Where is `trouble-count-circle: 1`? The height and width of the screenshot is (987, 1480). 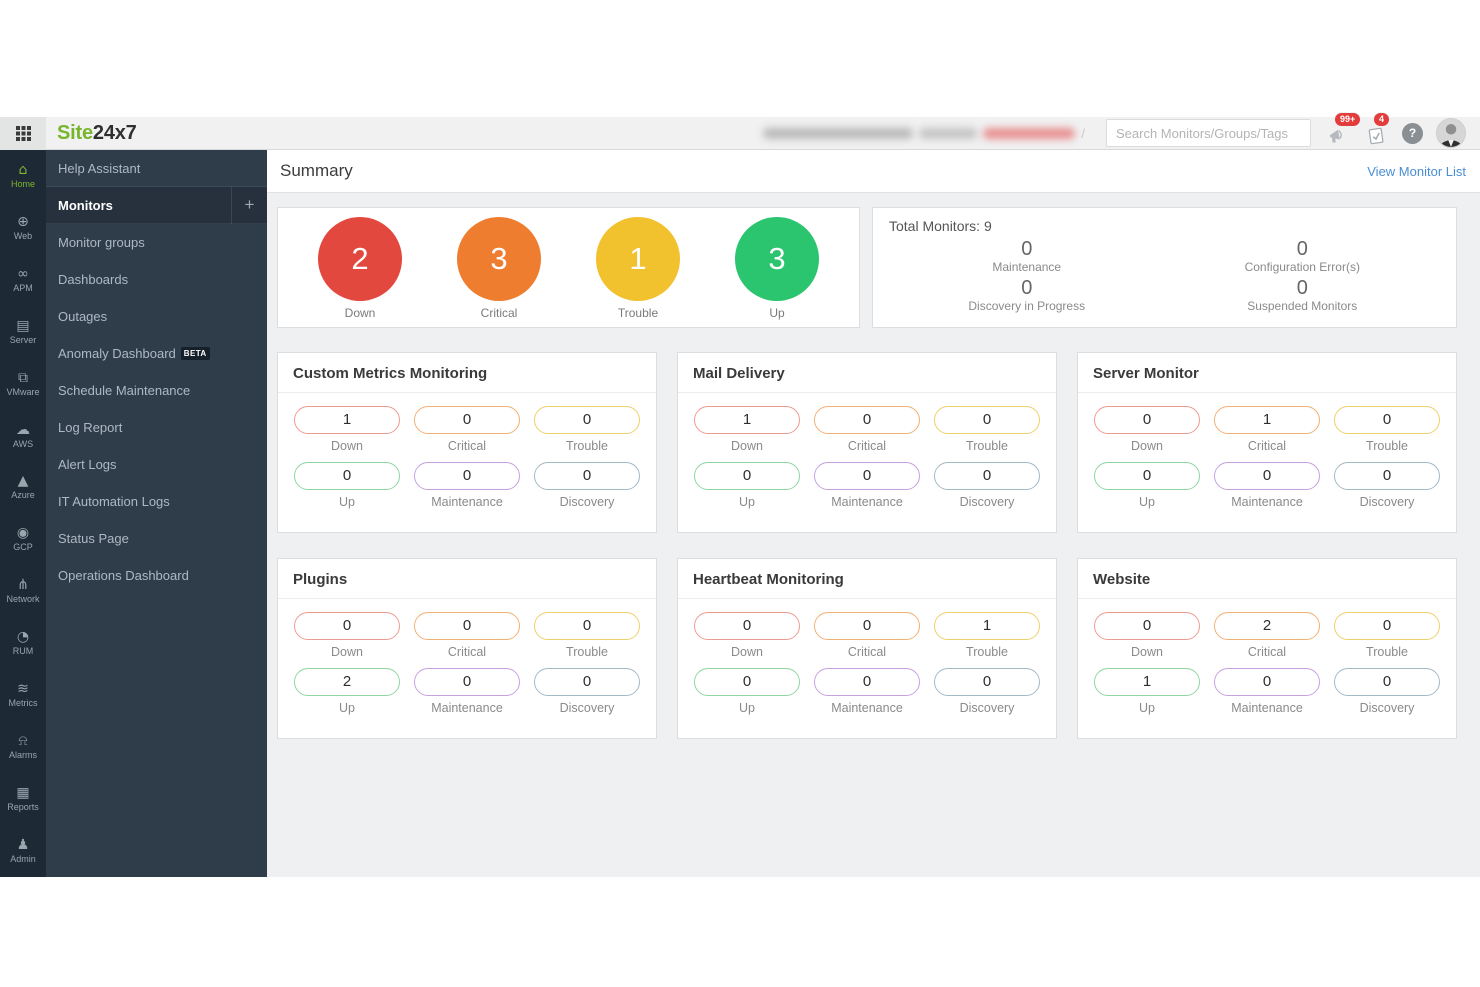 trouble-count-circle: 1 is located at coordinates (638, 259).